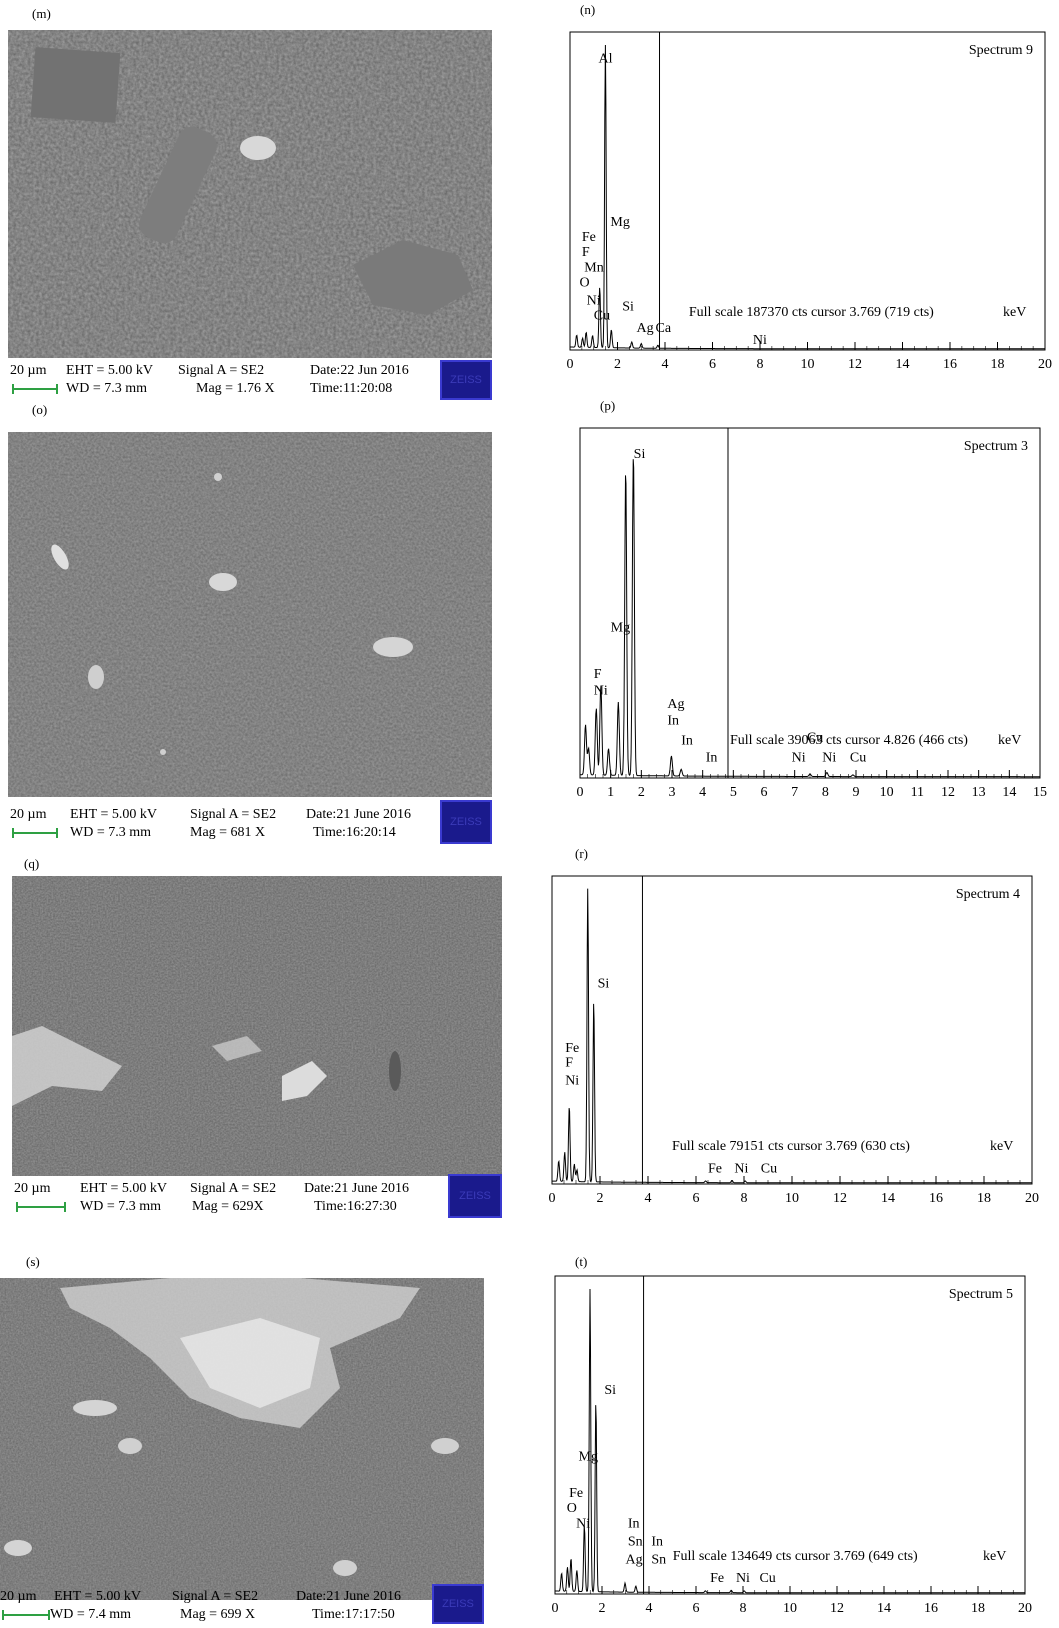 This screenshot has width=1059, height=1628. I want to click on element-label: Si, so click(610, 1390).